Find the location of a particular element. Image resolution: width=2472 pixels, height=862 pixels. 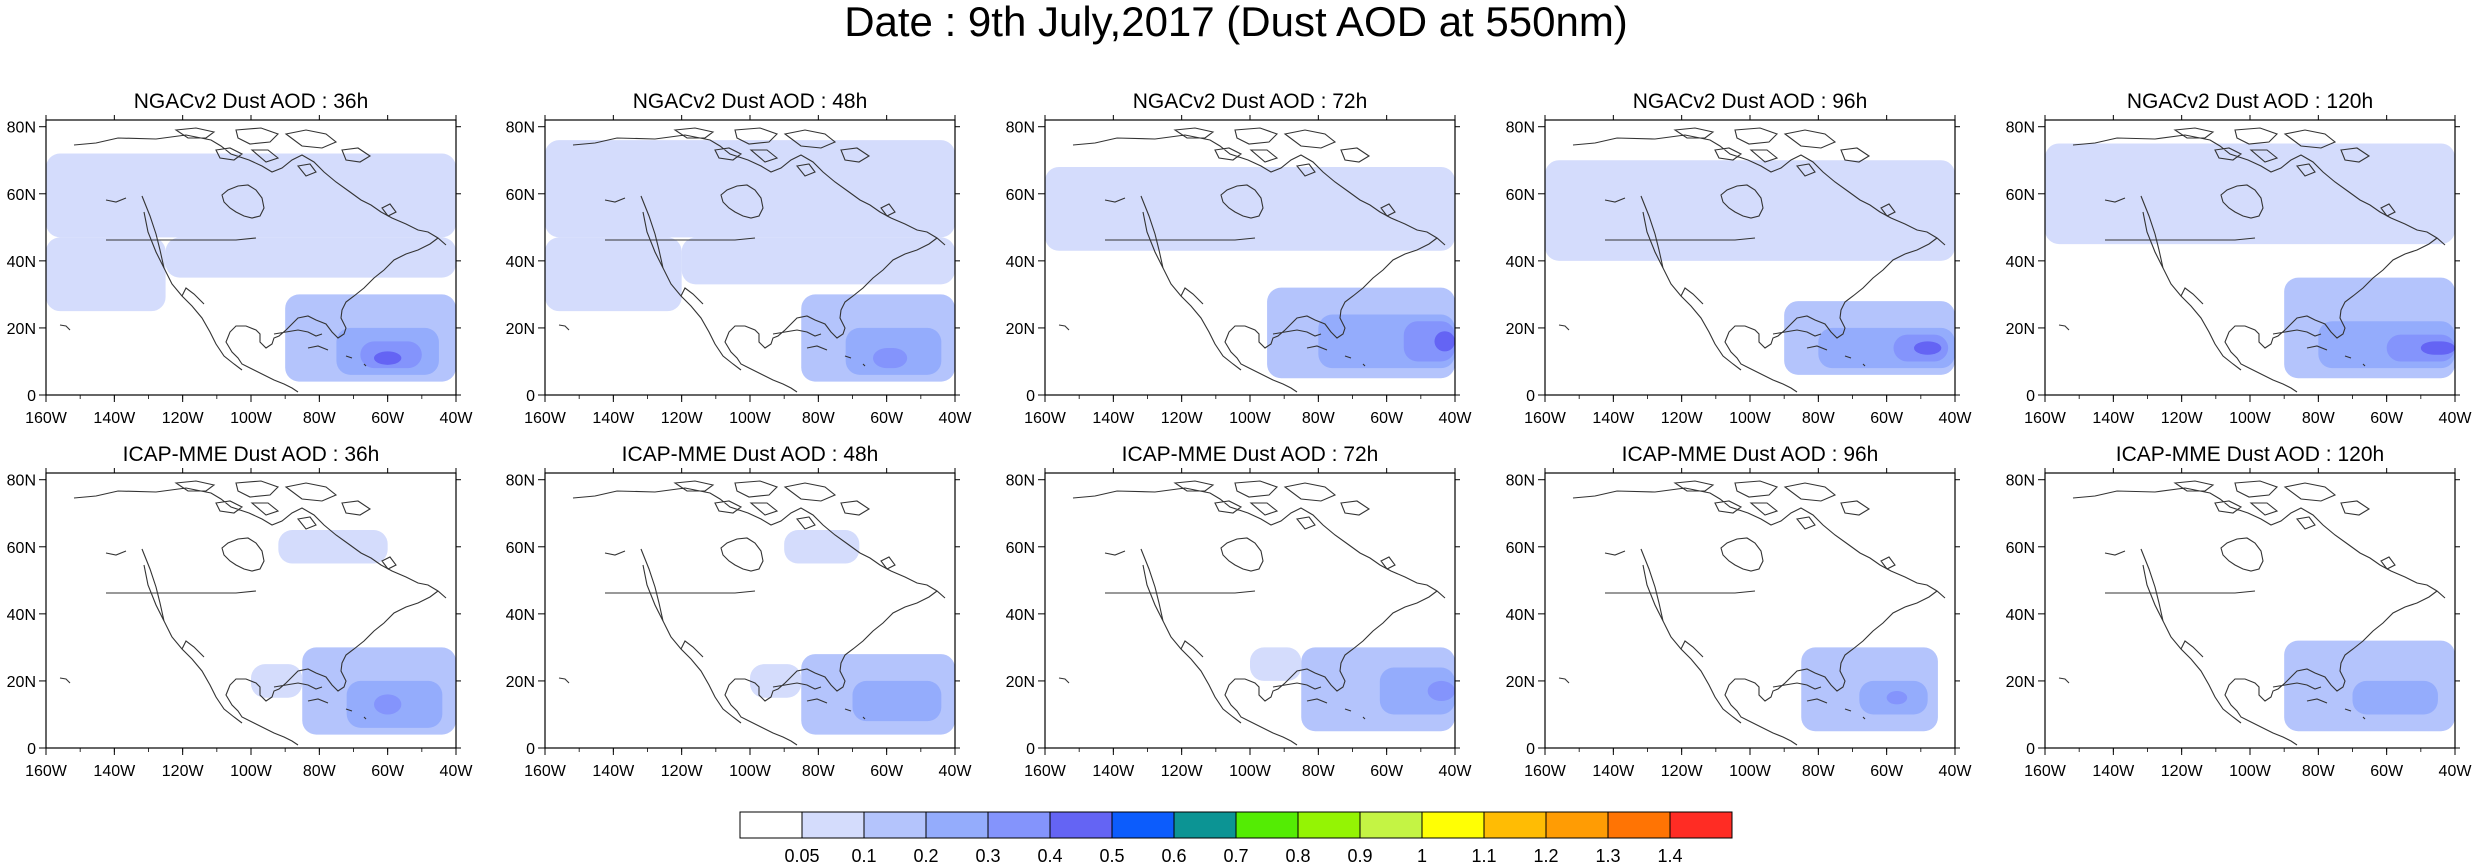

panel-title: NGACv2 Dust AOD : 96h is located at coordinates (1750, 101).